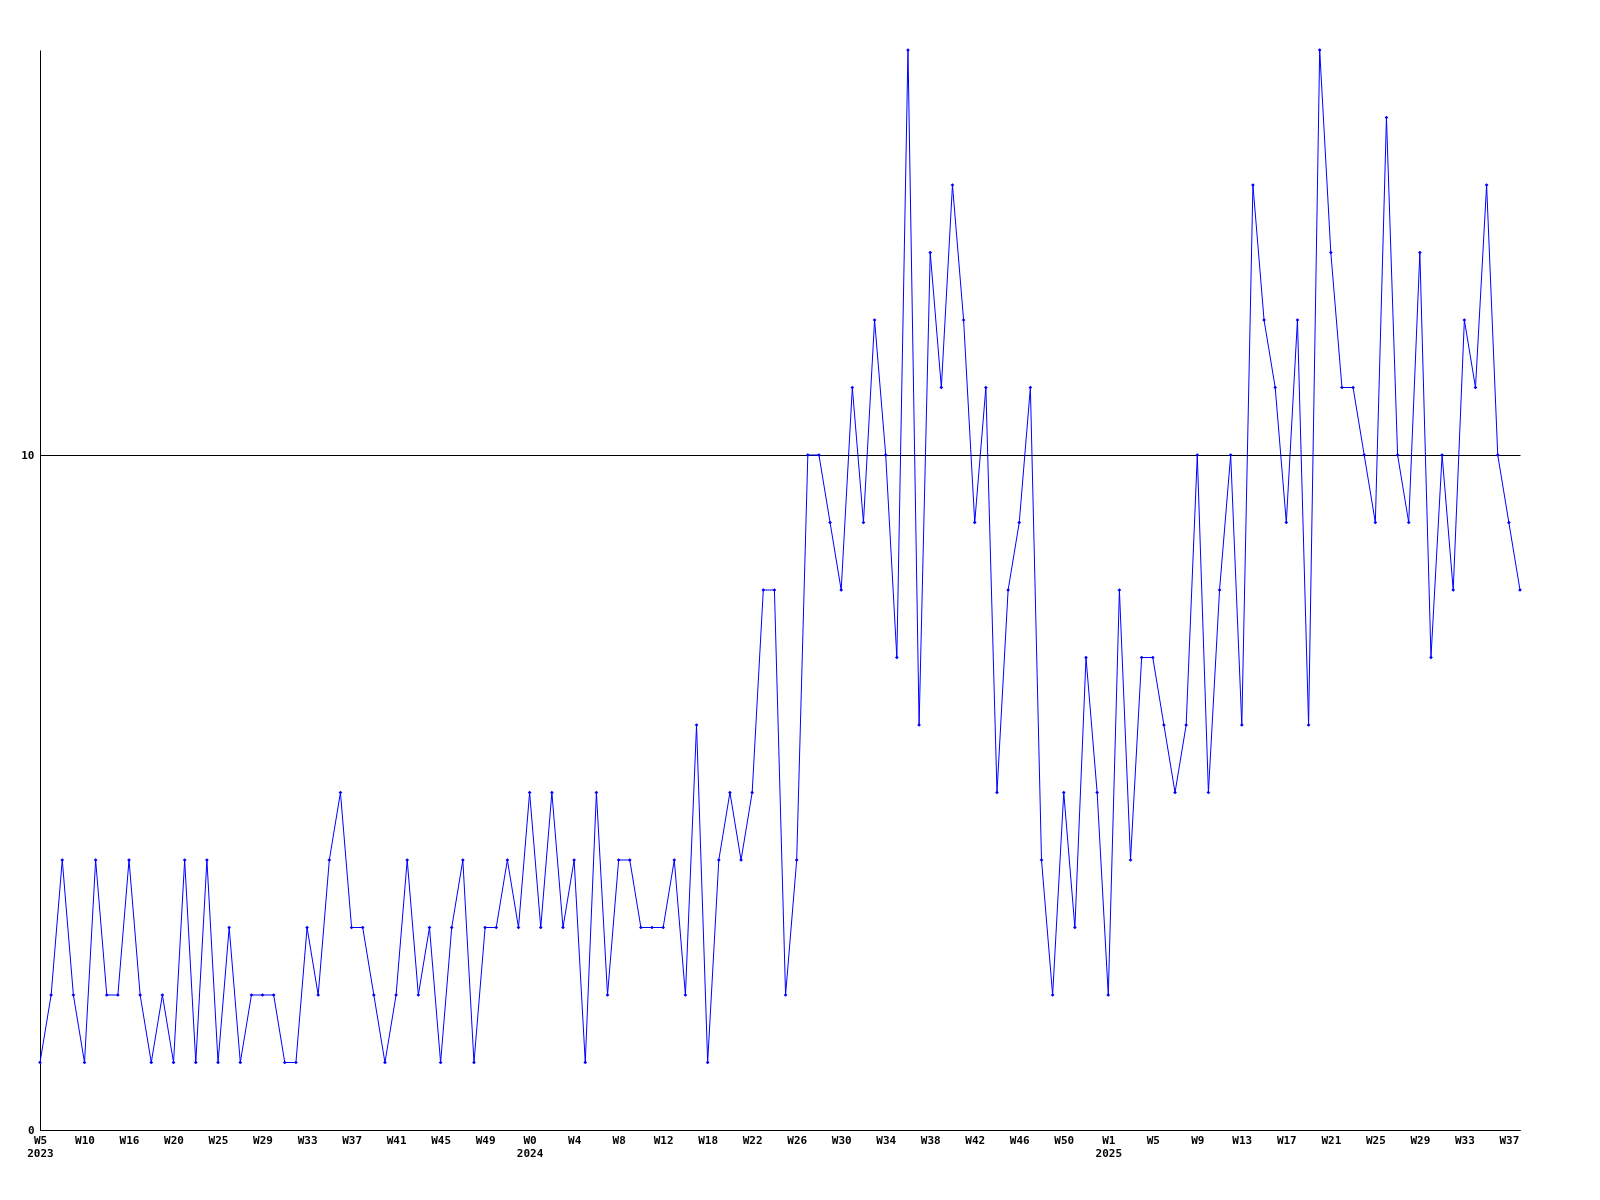 Image resolution: width=1600 pixels, height=1200 pixels. What do you see at coordinates (708, 1140) in the screenshot?
I see `x-tick-label: W18` at bounding box center [708, 1140].